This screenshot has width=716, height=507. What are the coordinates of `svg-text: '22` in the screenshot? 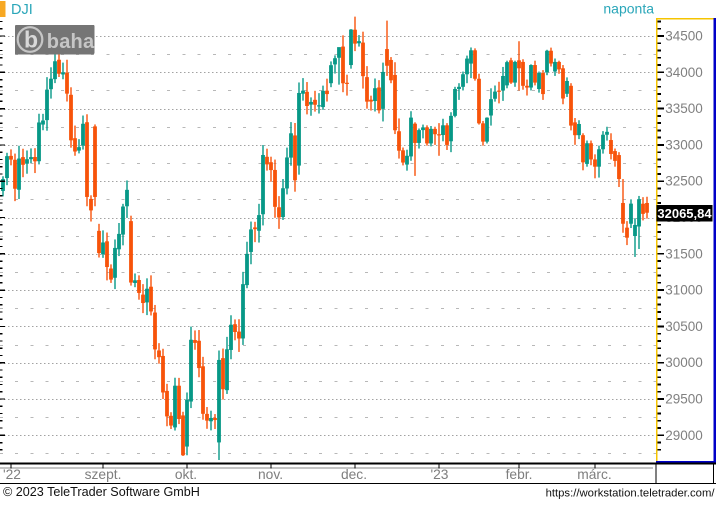 It's located at (12, 474).